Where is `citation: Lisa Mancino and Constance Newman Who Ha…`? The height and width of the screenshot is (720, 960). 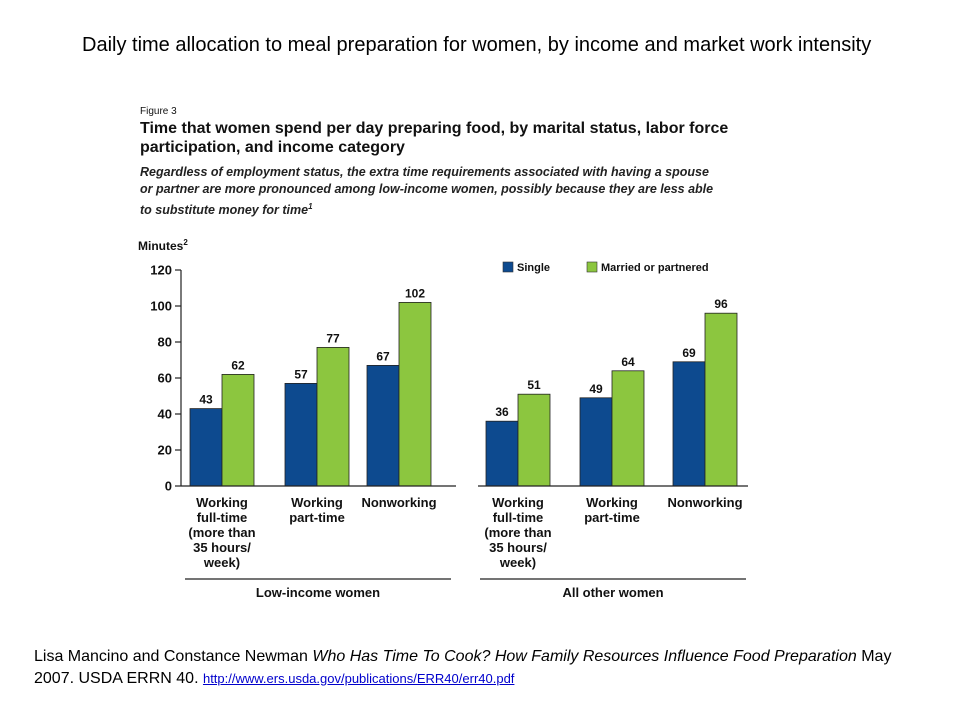
citation: Lisa Mancino and Constance Newman Who Ha… is located at coordinates (484, 668).